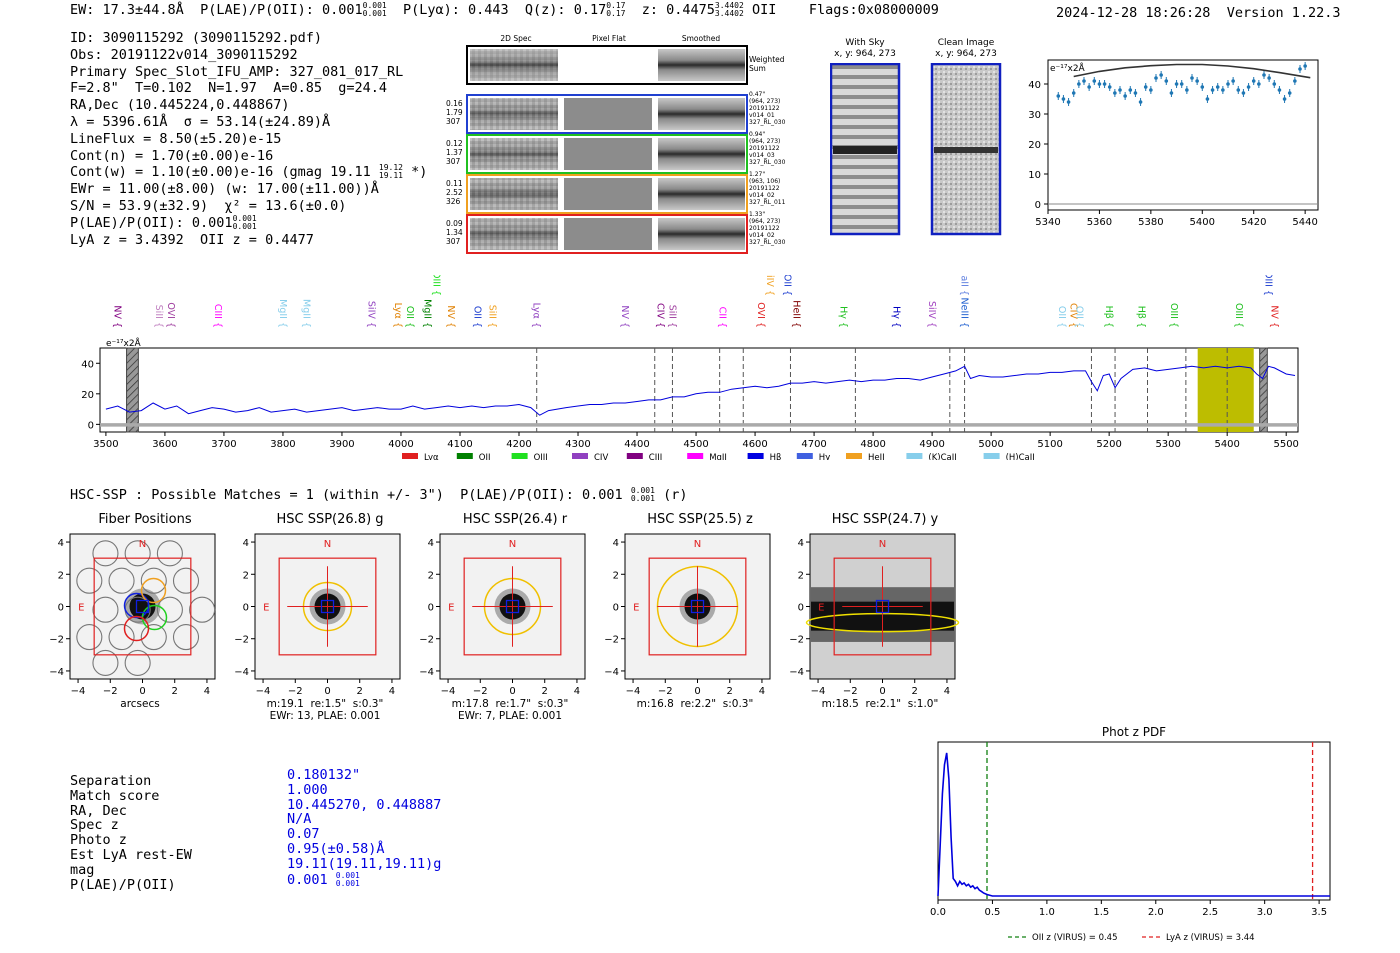 This screenshot has height=953, width=1400. Describe the element at coordinates (612, 672) in the screenshot. I see `y-tick-label: −4` at that location.